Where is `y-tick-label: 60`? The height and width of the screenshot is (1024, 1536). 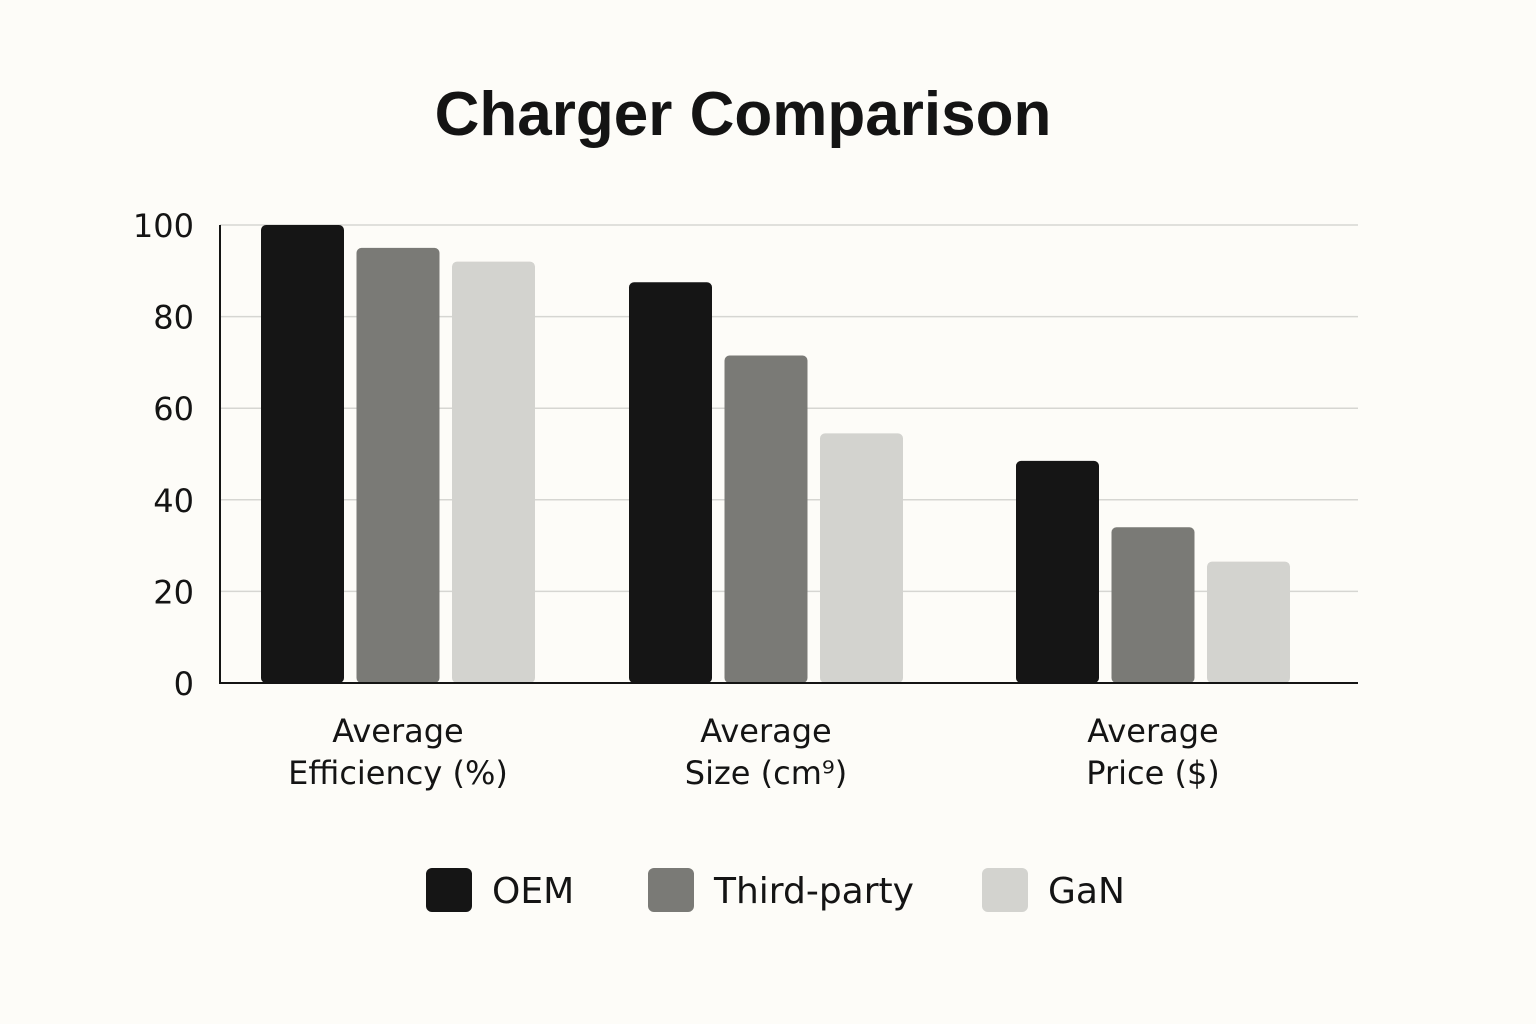 y-tick-label: 60 is located at coordinates (173, 409).